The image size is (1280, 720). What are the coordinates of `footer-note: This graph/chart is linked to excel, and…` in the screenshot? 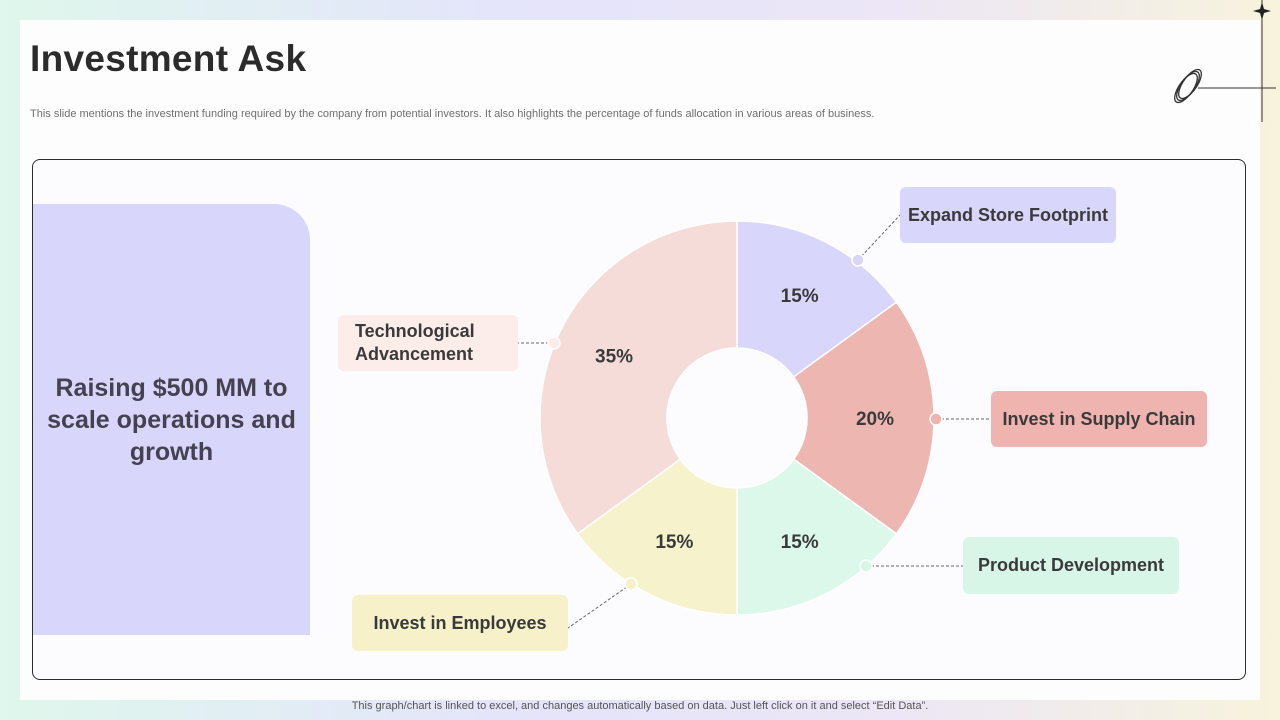 It's located at (640, 706).